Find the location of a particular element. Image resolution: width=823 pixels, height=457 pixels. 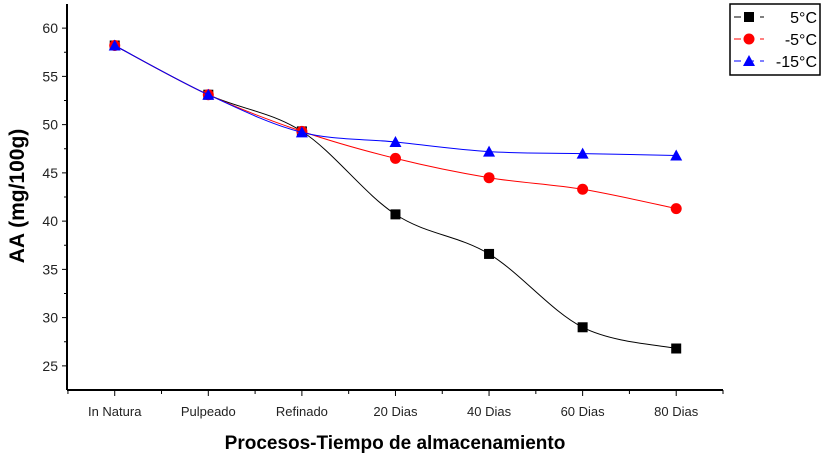

x-tick-label: In Natura is located at coordinates (115, 411).